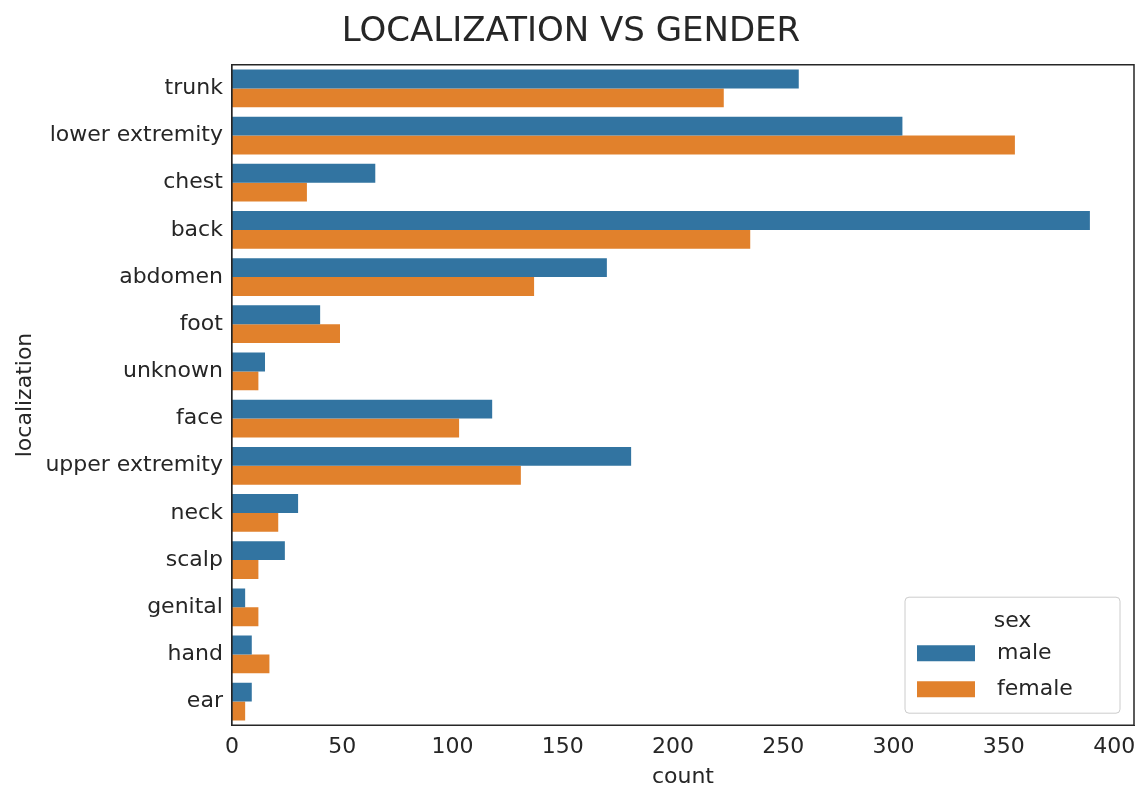 This screenshot has height=804, width=1148. I want to click on y-tick-label: back, so click(197, 228).